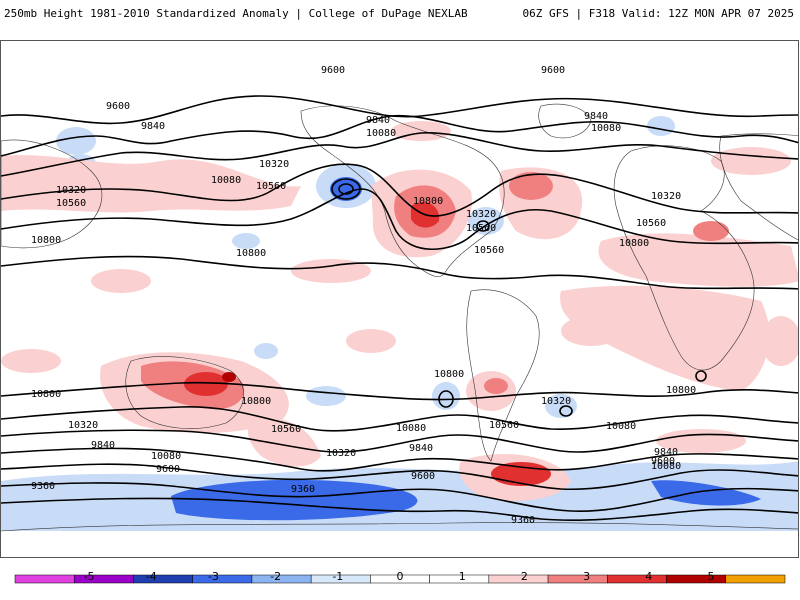 Image resolution: width=800 pixels, height=600 pixels. What do you see at coordinates (399, 190) in the screenshot?
I see `contour-10320-north` at bounding box center [399, 190].